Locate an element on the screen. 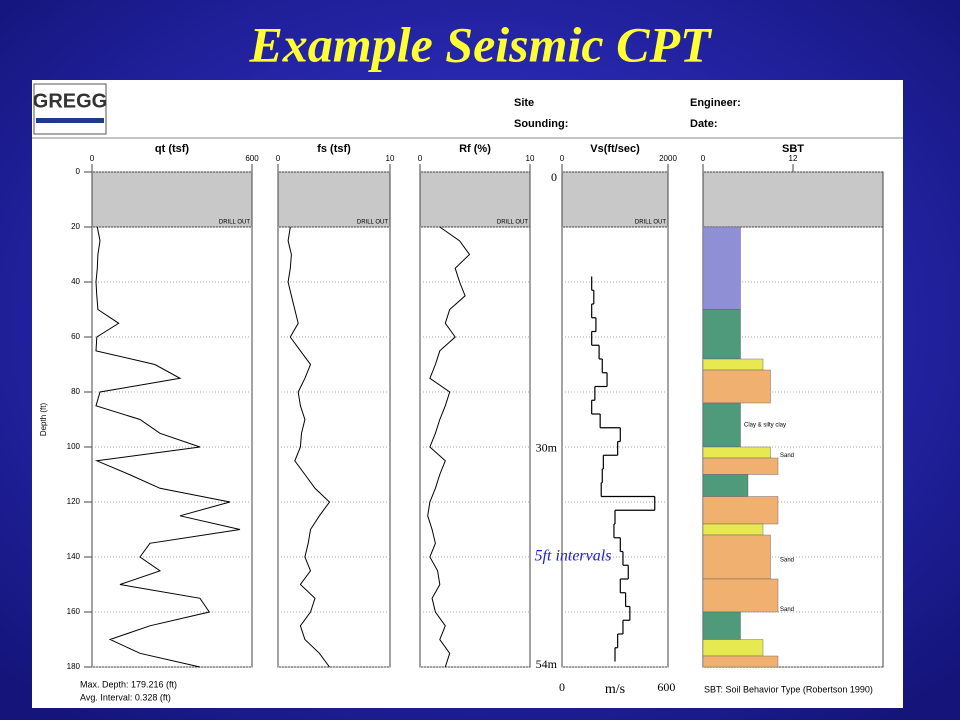  sounding-label: Sounding: is located at coordinates (541, 124).